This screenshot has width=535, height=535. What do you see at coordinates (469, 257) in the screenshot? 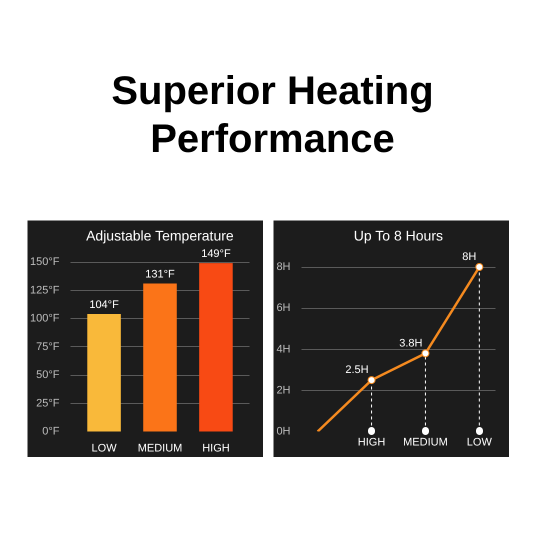
I see `data-label: 8H` at bounding box center [469, 257].